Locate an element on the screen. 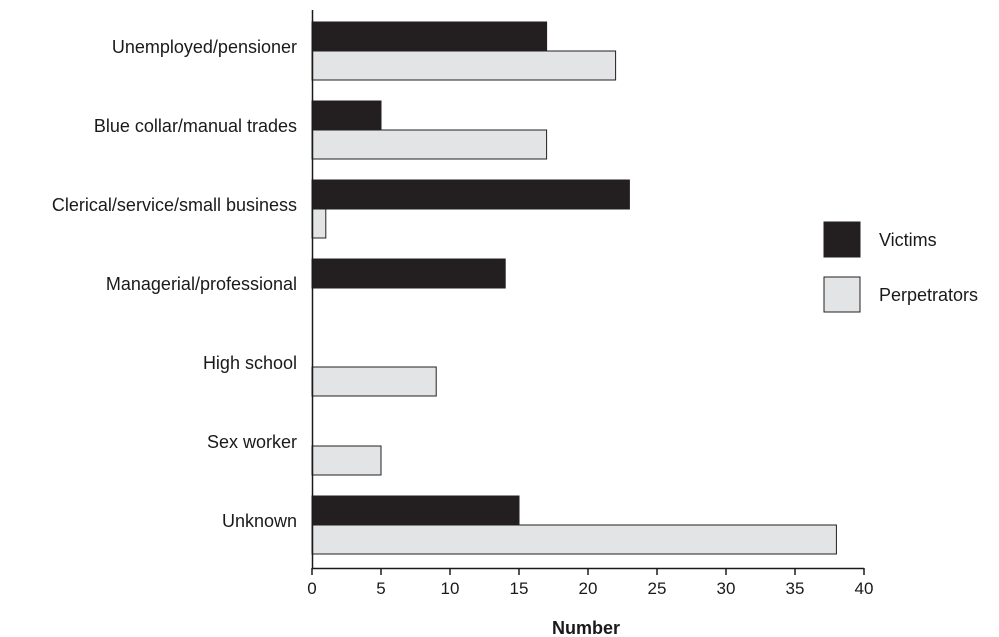  bar-perpetrators-clerical-service-small-business is located at coordinates (319, 223).